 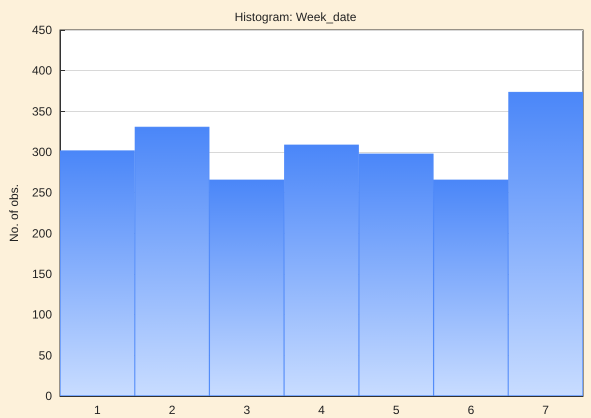 I want to click on chart-title: Histogram: Week_date, so click(x=295, y=17).